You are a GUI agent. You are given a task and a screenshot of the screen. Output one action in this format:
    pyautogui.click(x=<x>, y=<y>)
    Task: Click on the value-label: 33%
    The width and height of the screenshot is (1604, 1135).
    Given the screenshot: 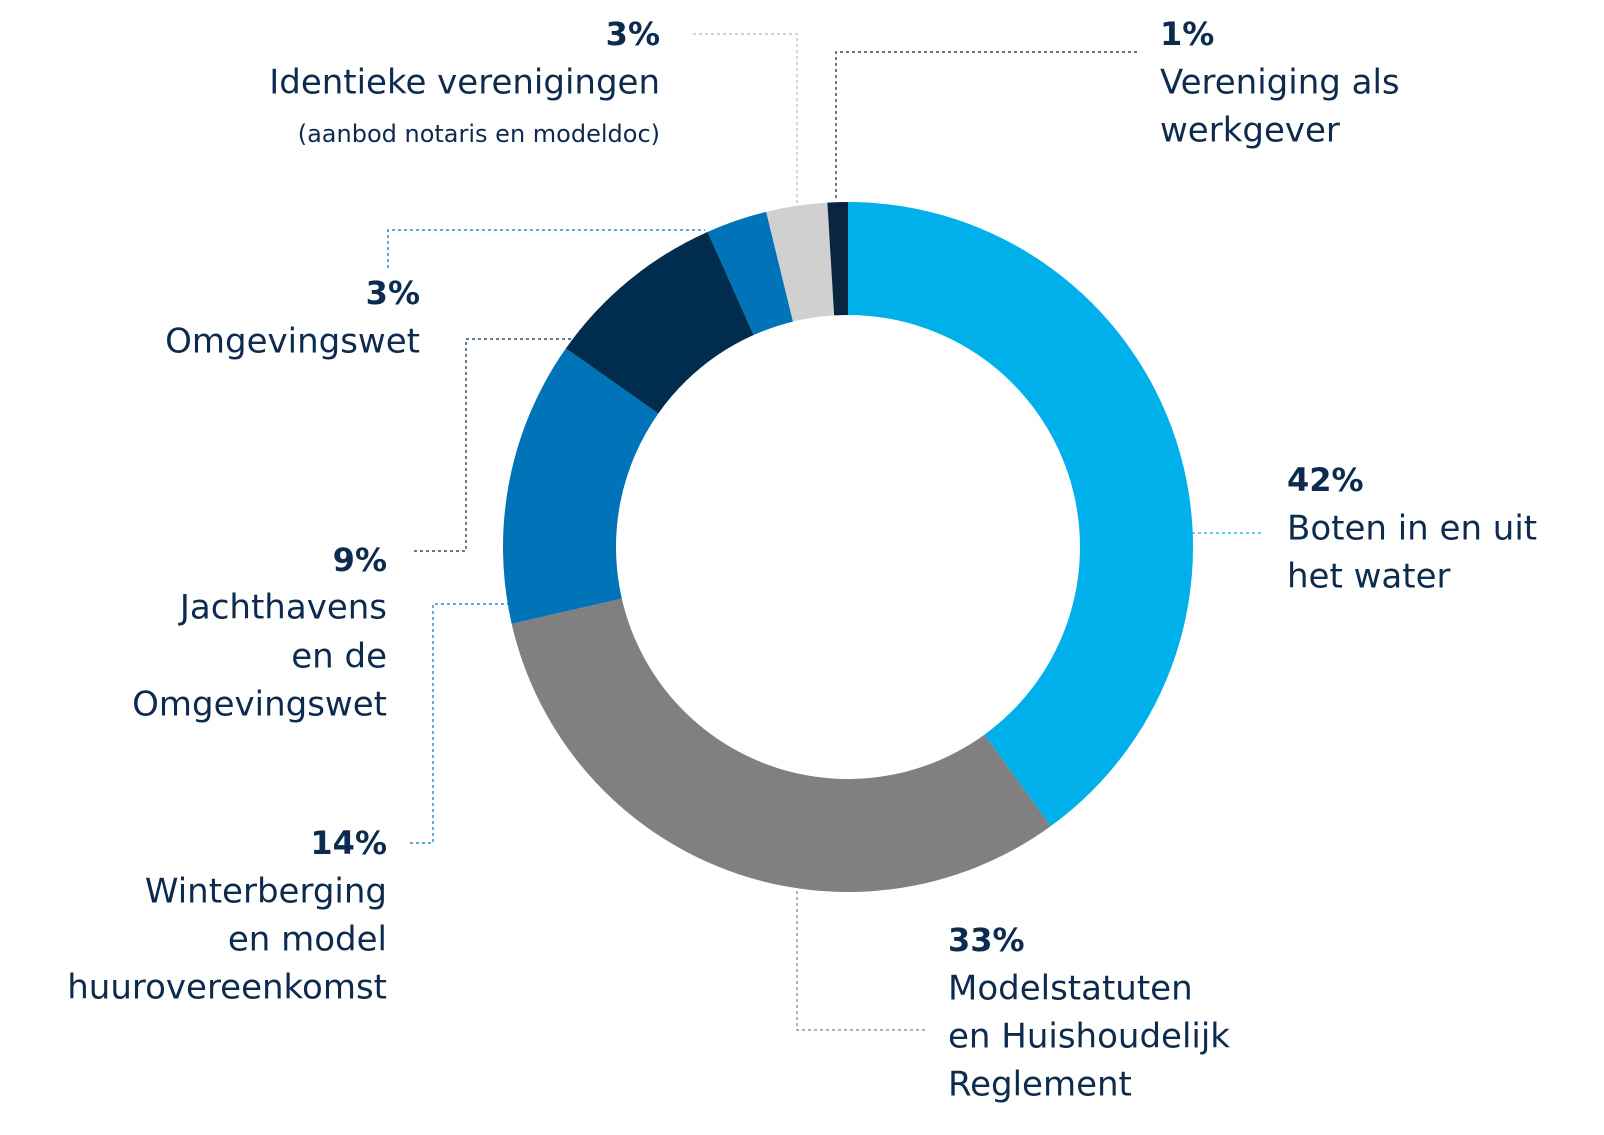 What is the action you would take?
    pyautogui.click(x=986, y=940)
    